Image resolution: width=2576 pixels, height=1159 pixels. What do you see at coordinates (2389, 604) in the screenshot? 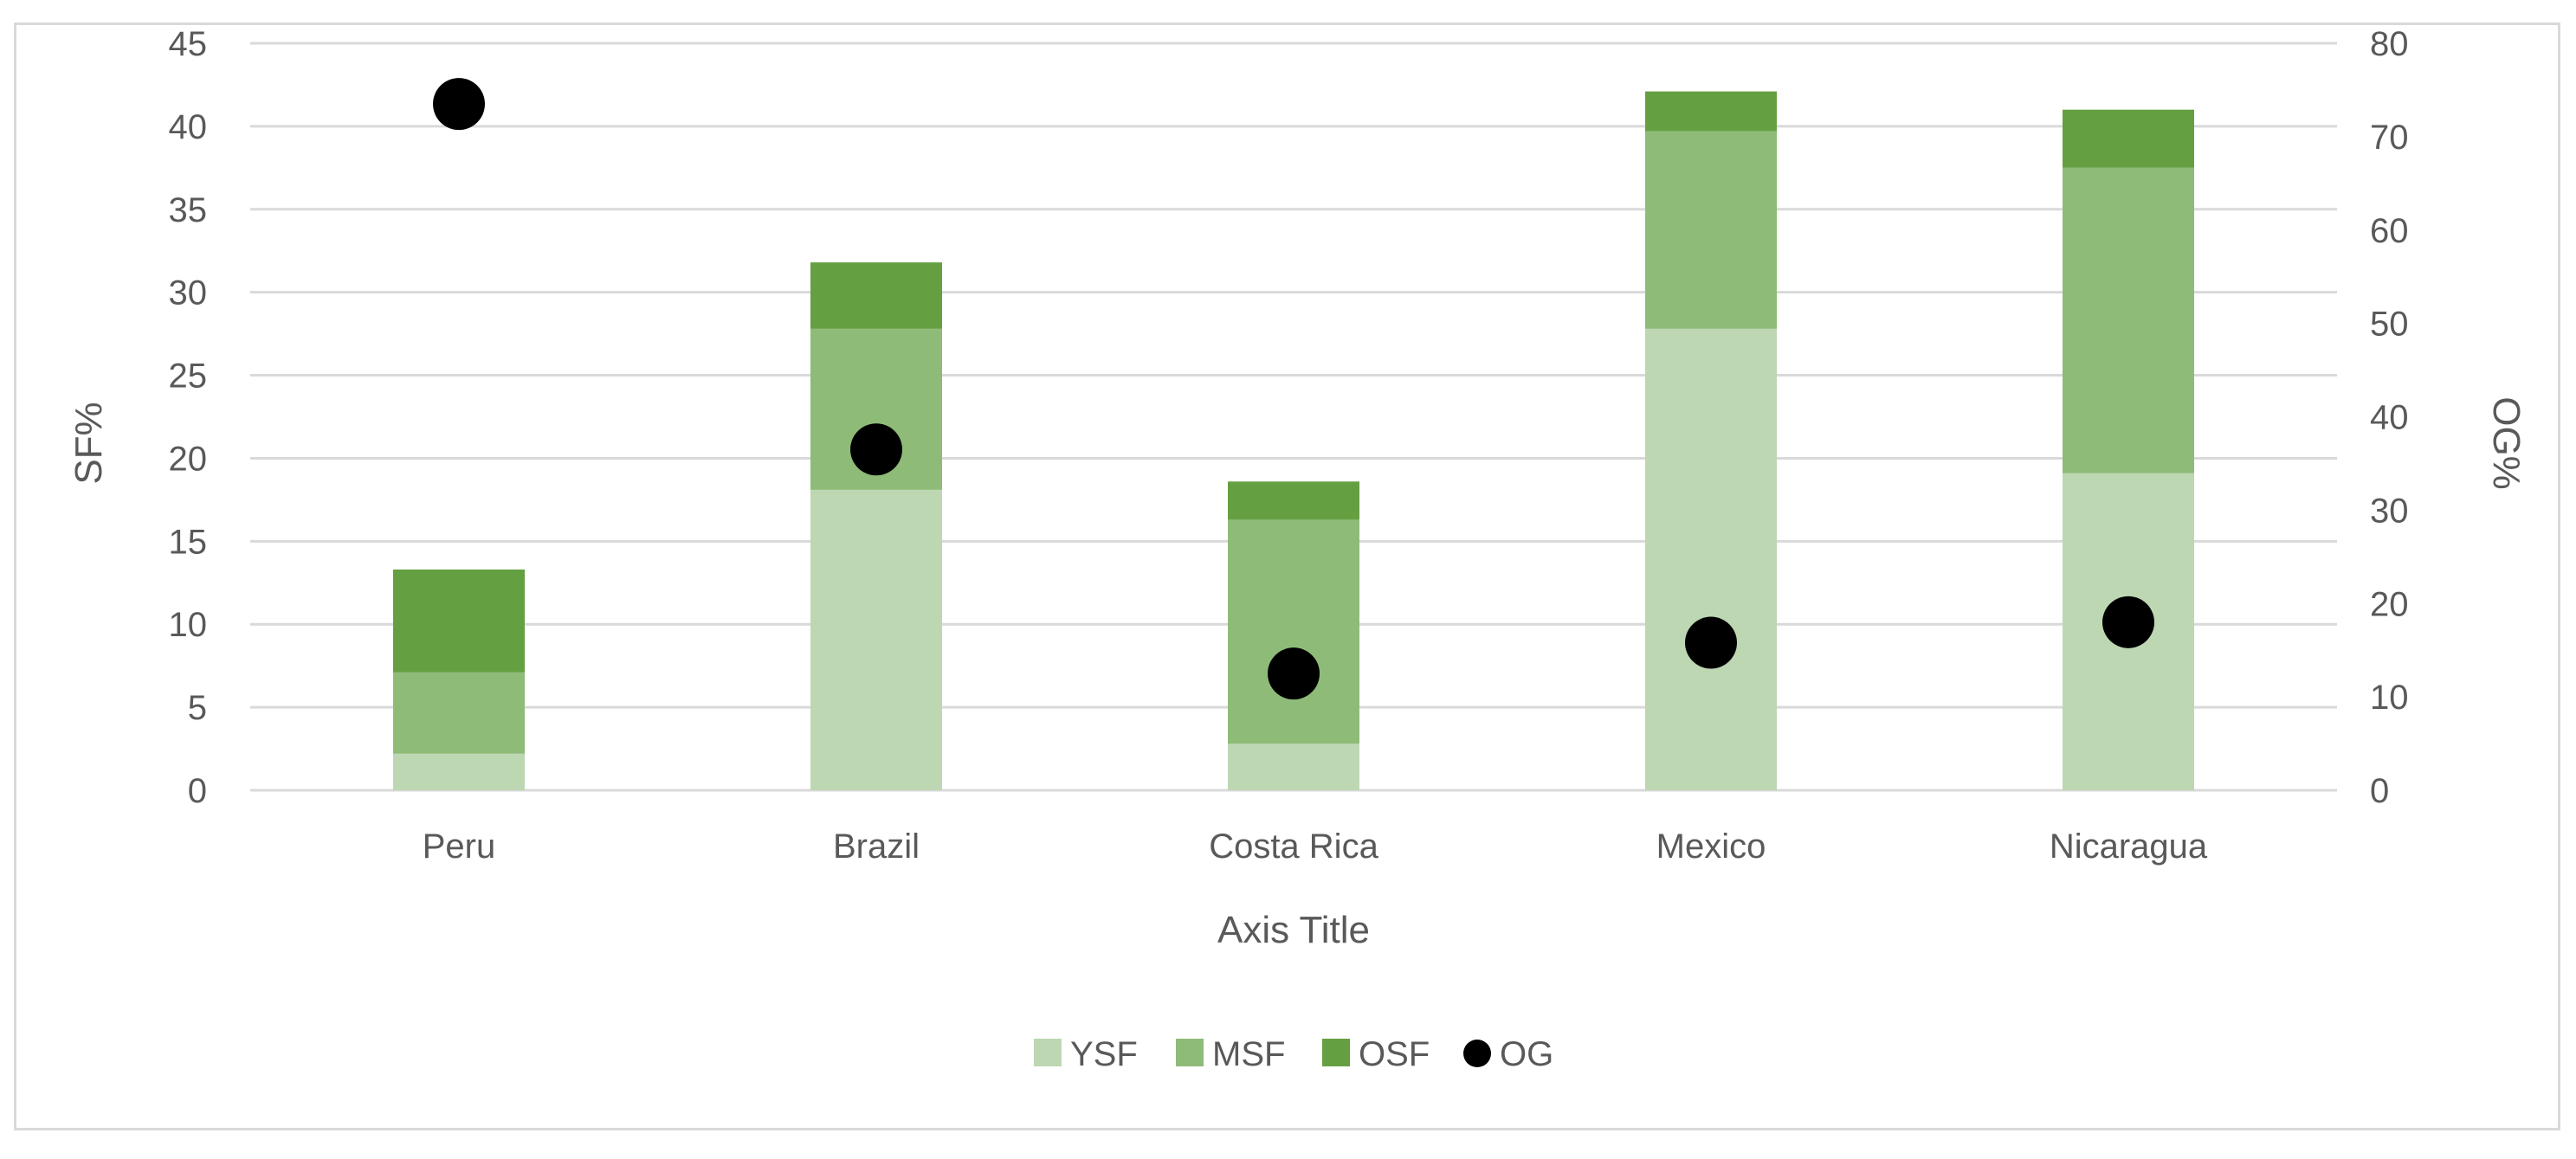
I see `y2-tick-label: 20` at bounding box center [2389, 604].